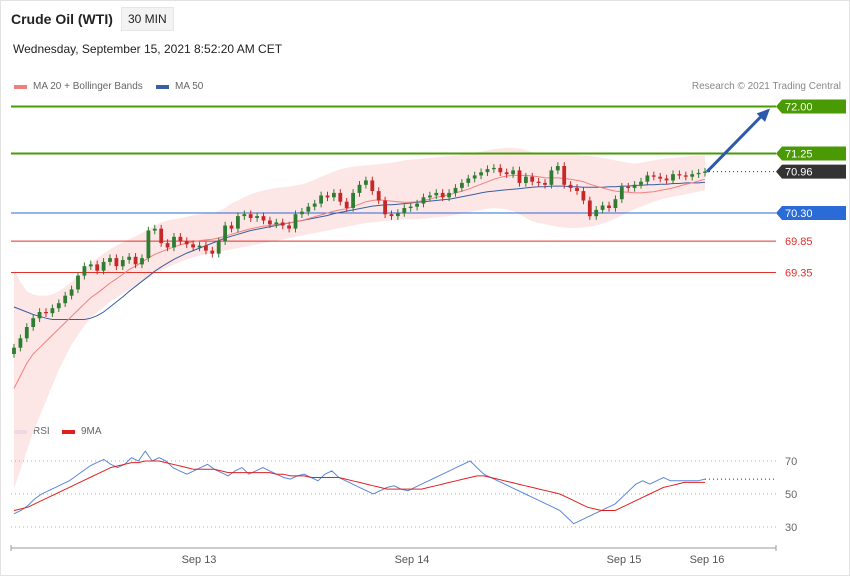  I want to click on x-tick-label: Sep 13, so click(199, 560).